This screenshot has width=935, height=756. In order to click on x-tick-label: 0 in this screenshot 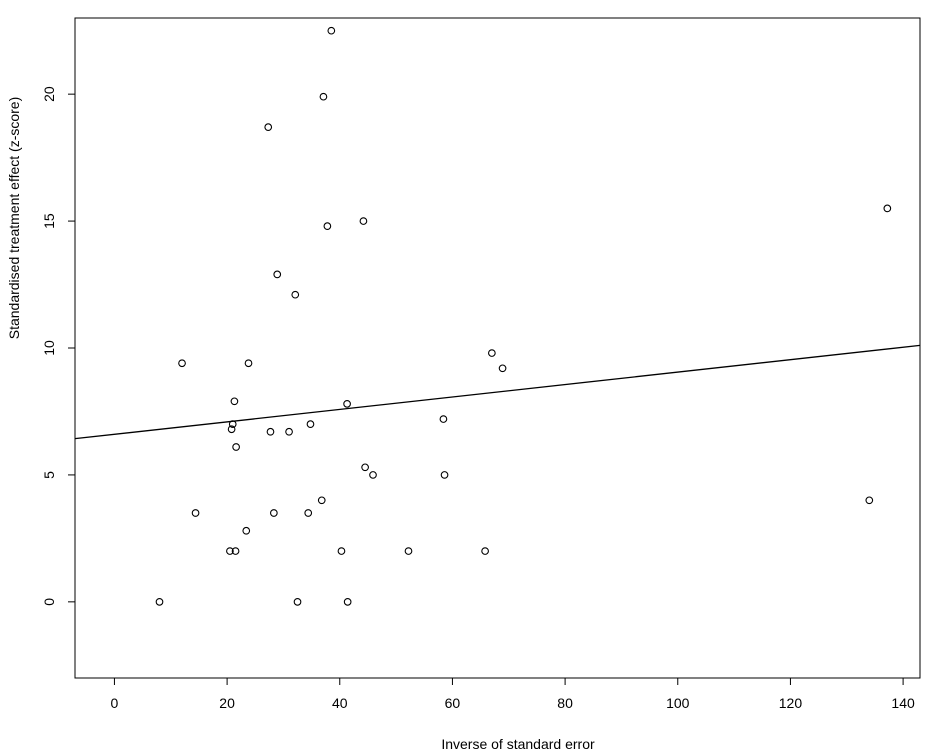, I will do `click(115, 703)`.